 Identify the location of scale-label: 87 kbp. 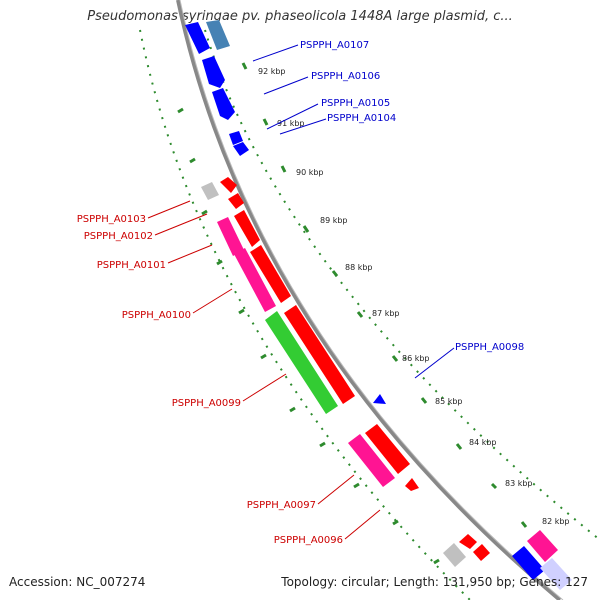
(386, 313).